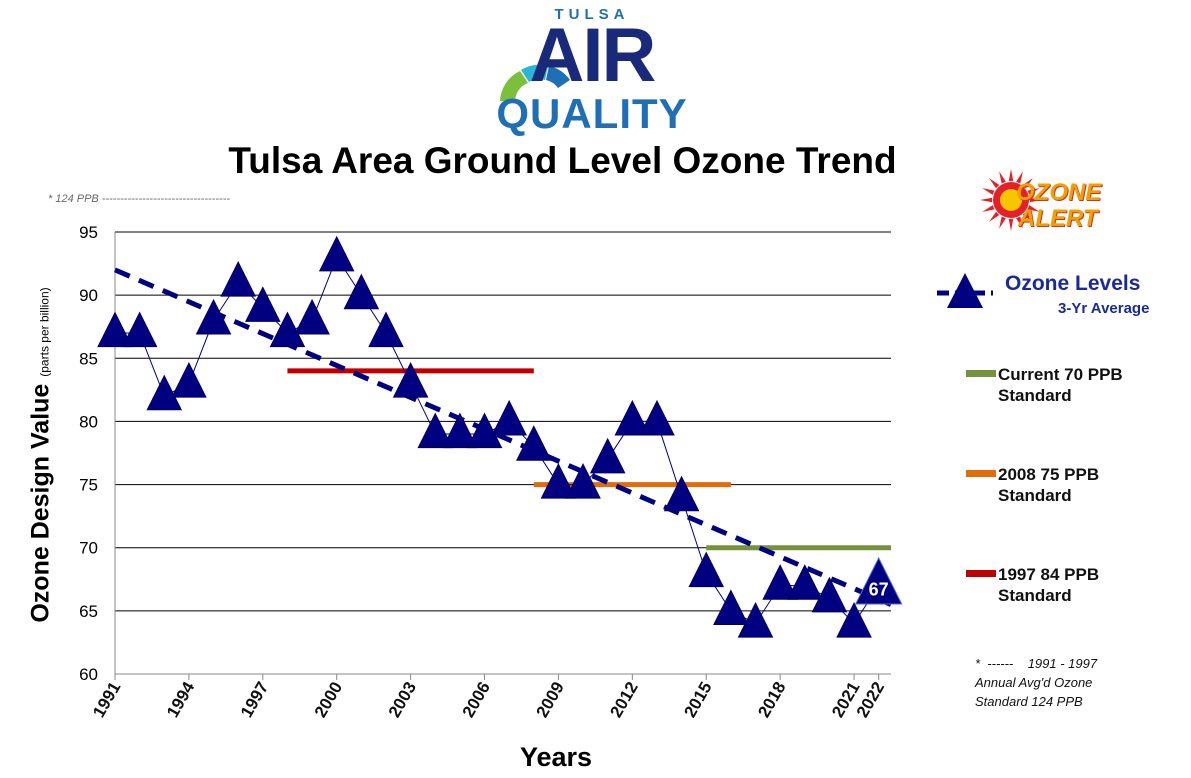 The image size is (1191, 778). What do you see at coordinates (1104, 308) in the screenshot?
I see `legend-ozone-sublabel: 3-Yr Average` at bounding box center [1104, 308].